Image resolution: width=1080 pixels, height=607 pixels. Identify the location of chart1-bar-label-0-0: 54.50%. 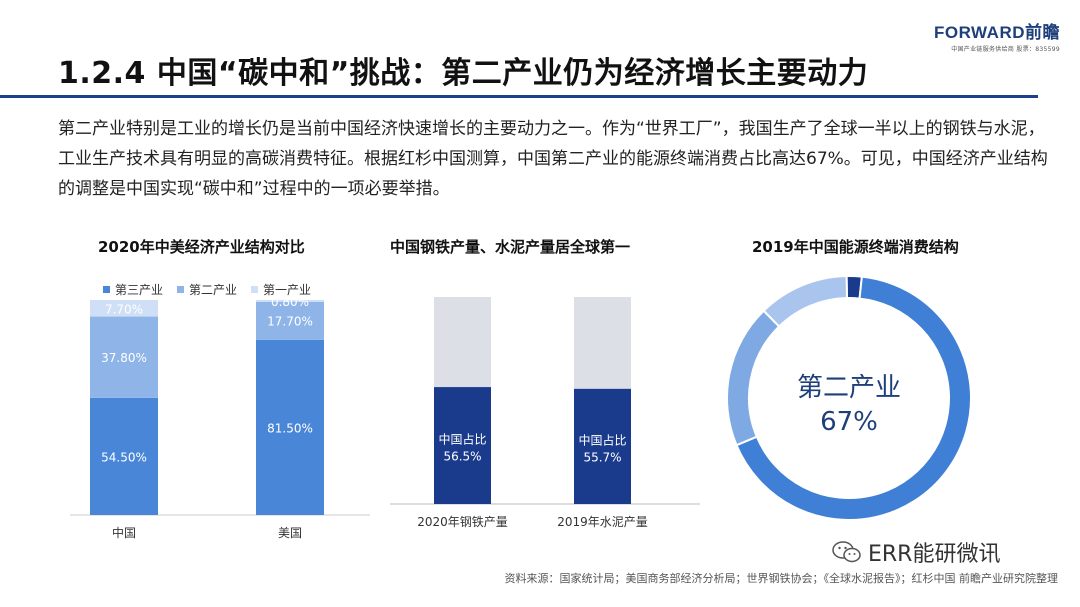
(124, 457).